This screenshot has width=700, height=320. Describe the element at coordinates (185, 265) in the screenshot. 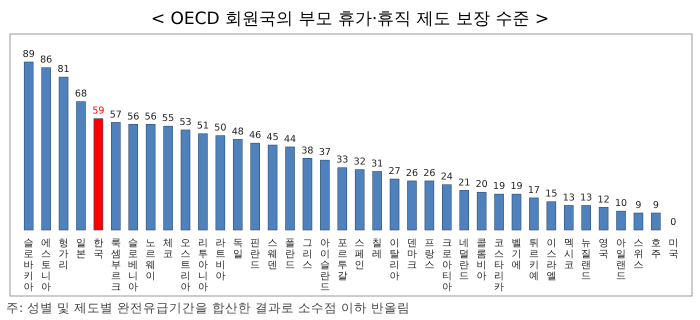

I see `x-tick-label: 오스트리아` at that location.